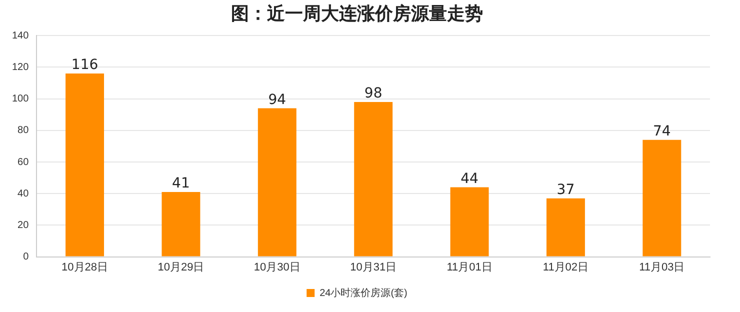  I want to click on y-tick-label: 120, so click(21, 67).